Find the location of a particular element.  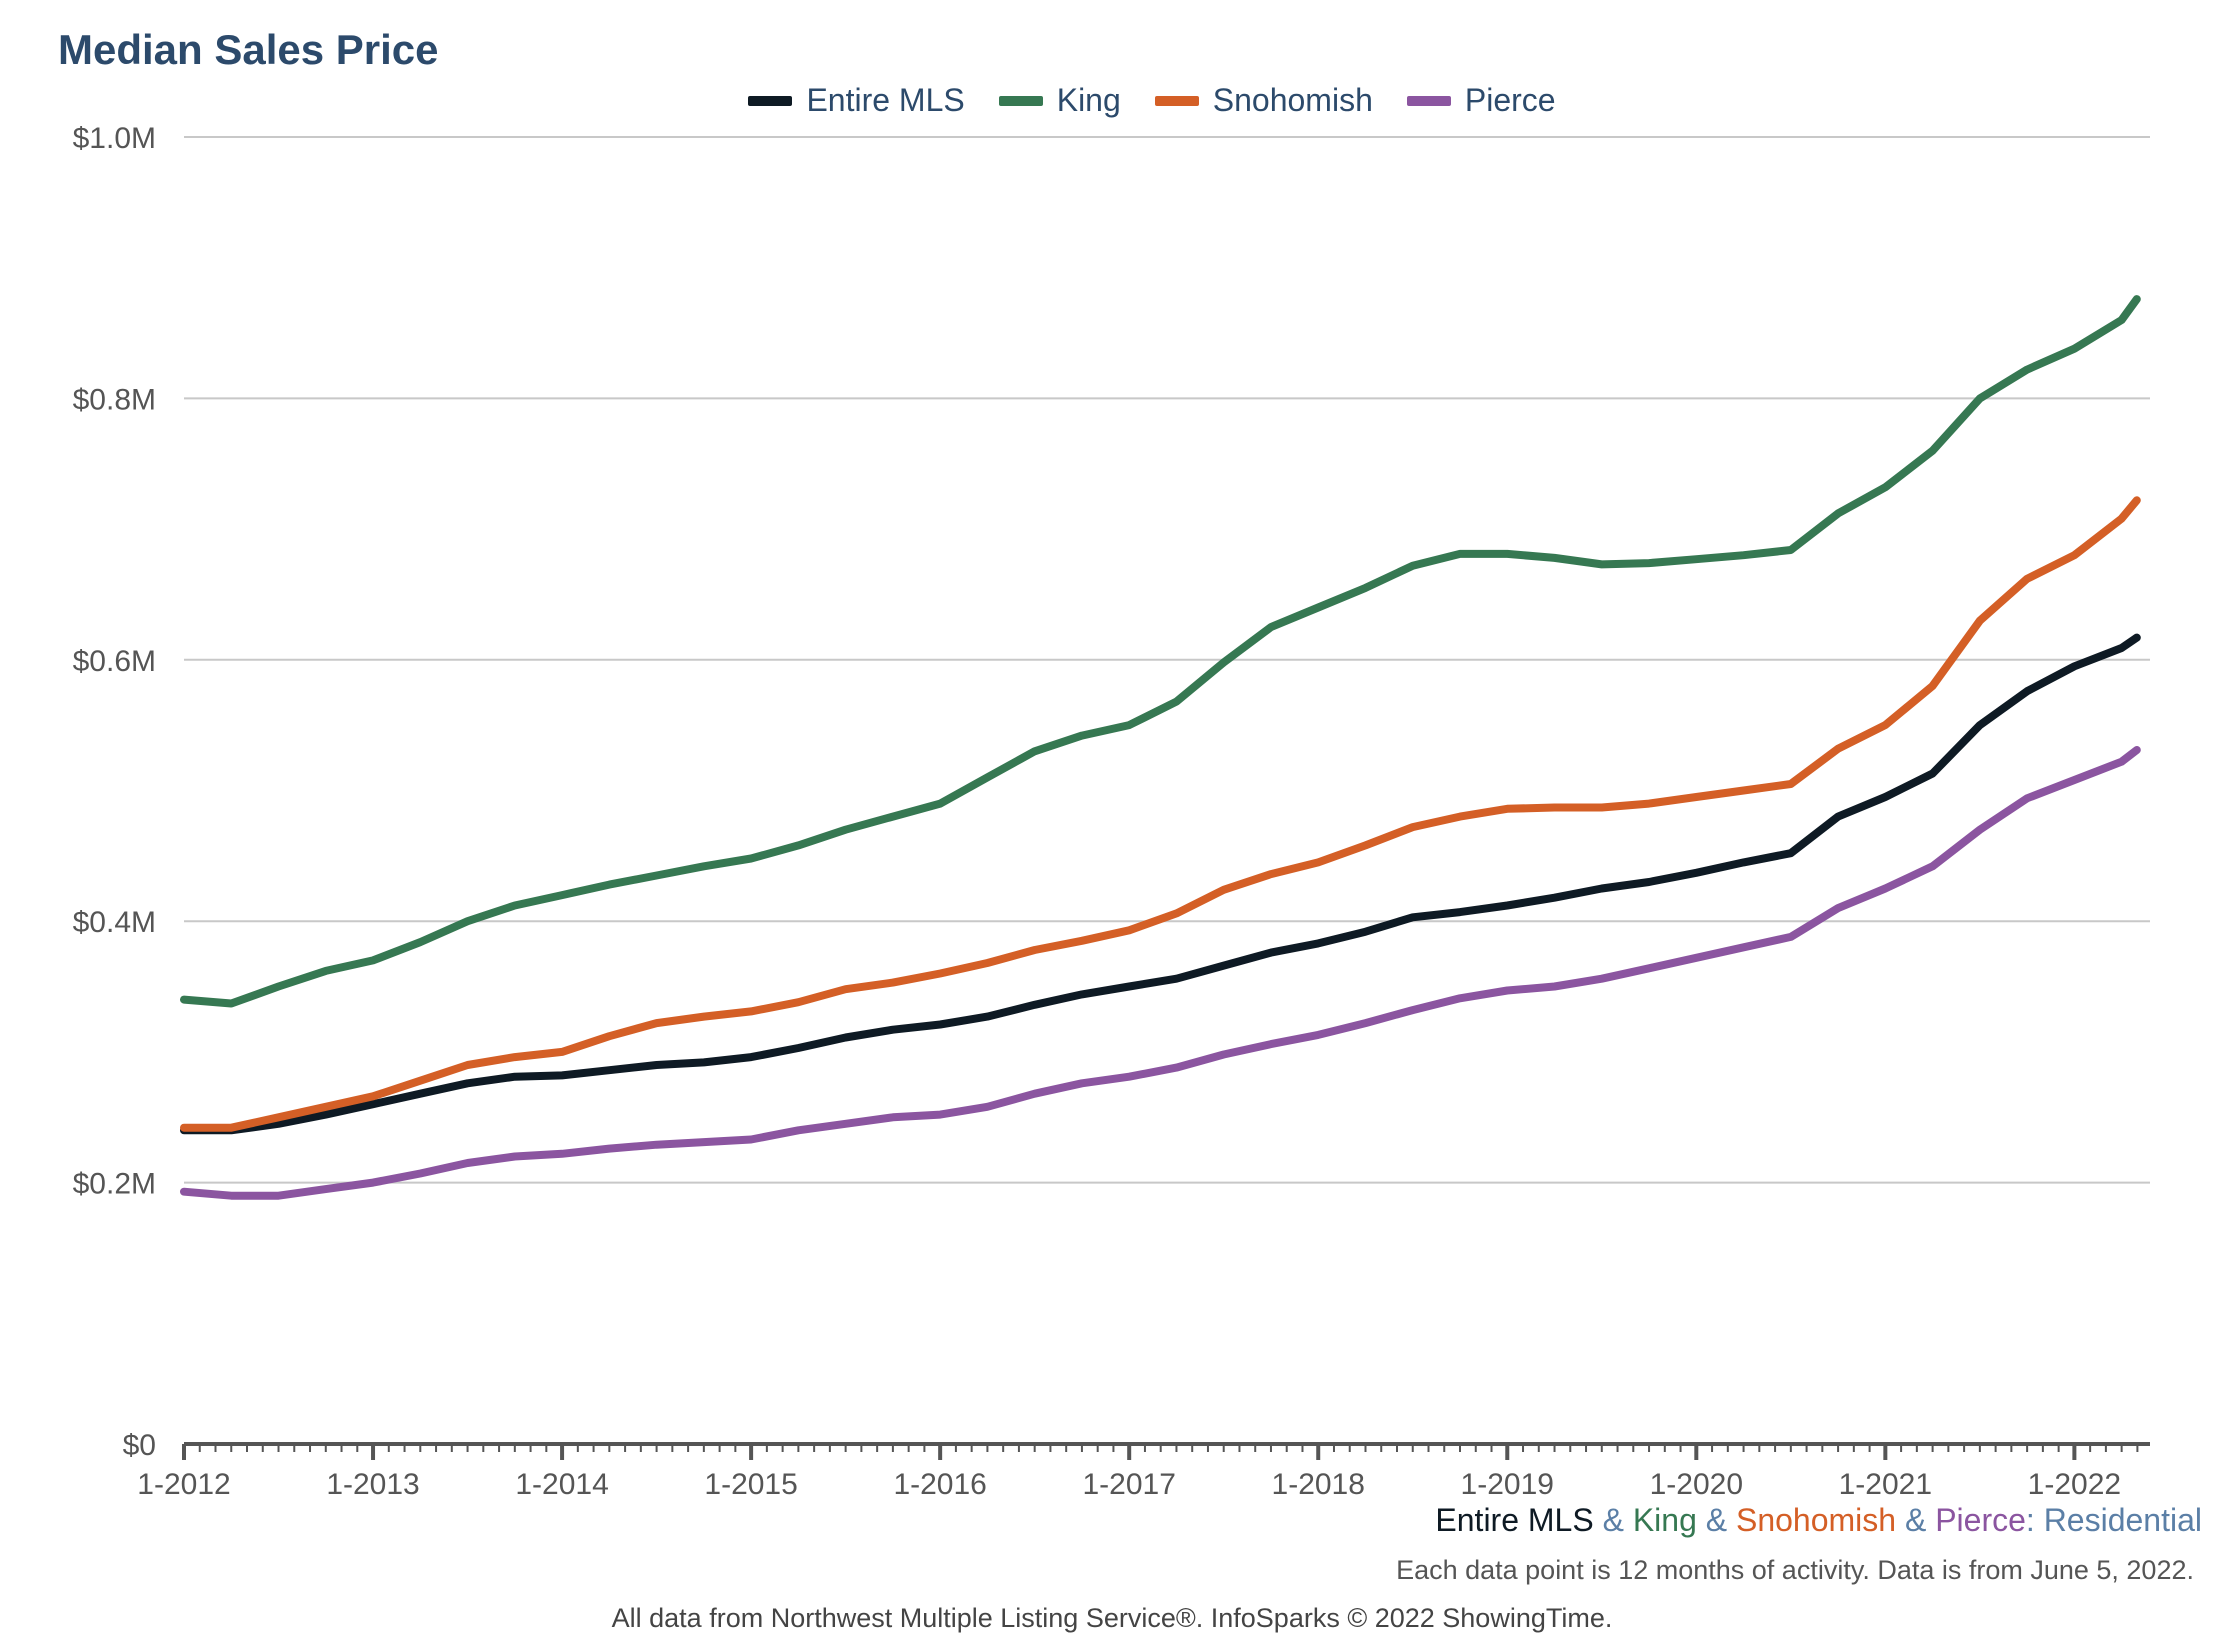

y-tick-label: $0.6M is located at coordinates (114, 661).